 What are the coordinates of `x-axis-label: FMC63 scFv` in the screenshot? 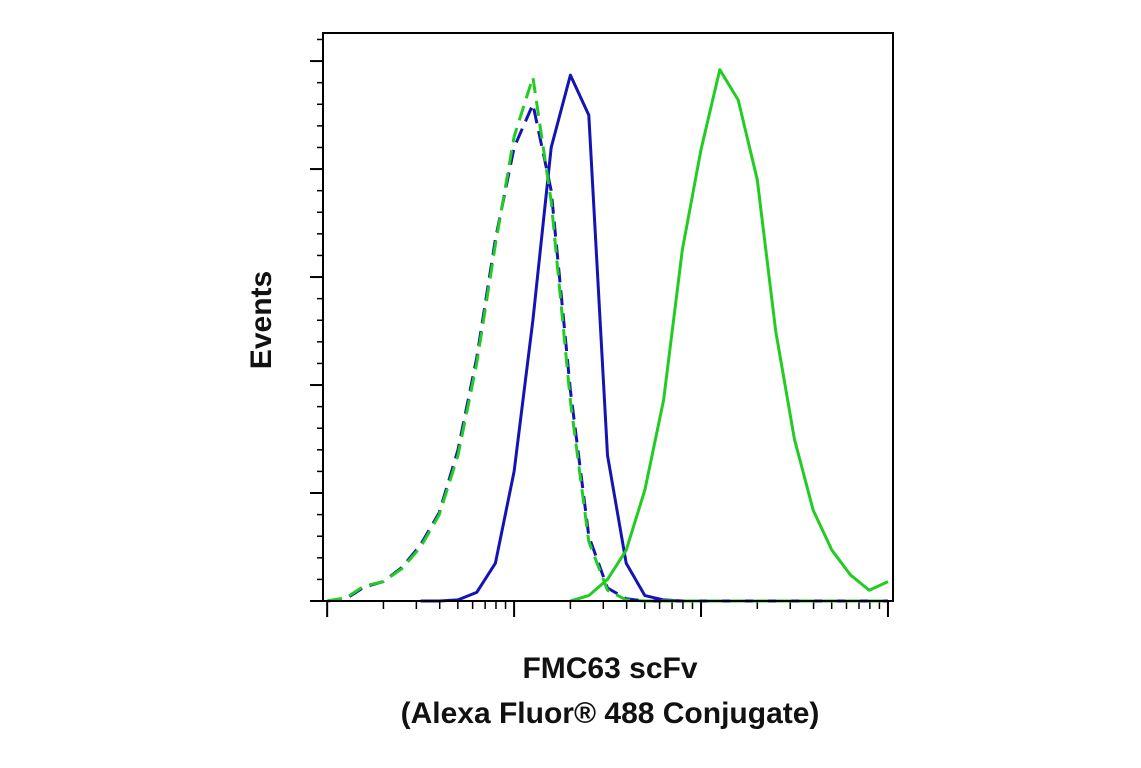 It's located at (609, 668).